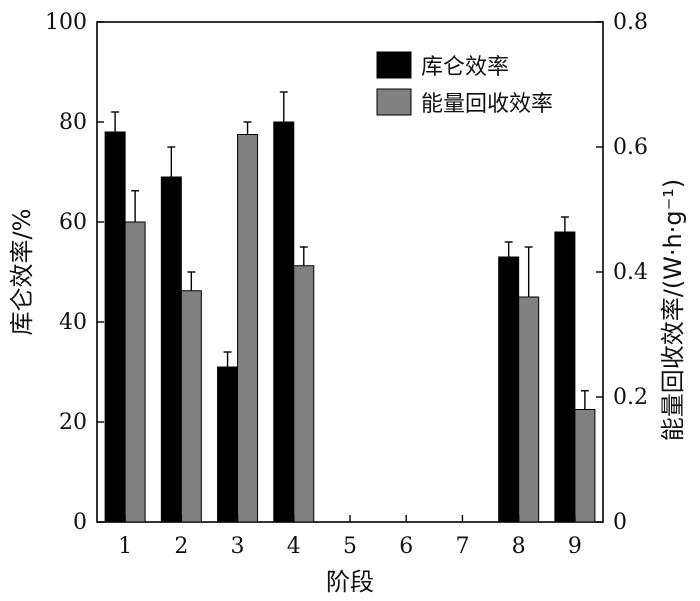 Image resolution: width=700 pixels, height=601 pixels. Describe the element at coordinates (294, 546) in the screenshot. I see `x-tick-label: 4` at that location.